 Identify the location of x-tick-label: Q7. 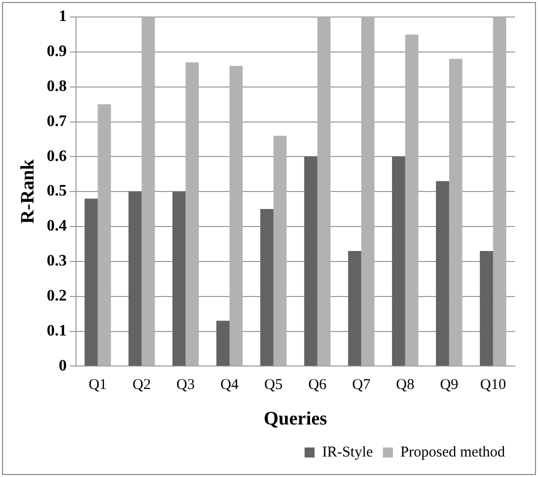
(361, 385).